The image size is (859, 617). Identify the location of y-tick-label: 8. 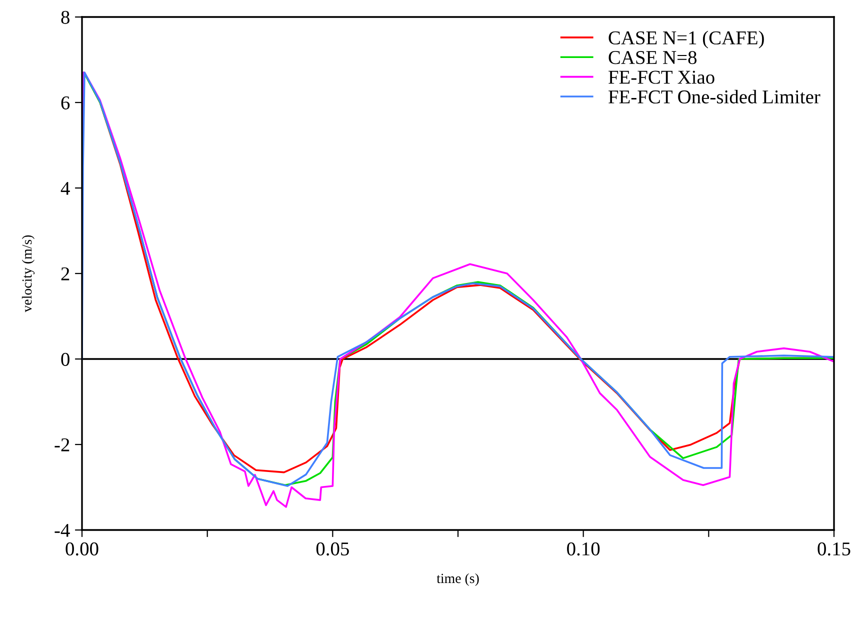
(65, 17).